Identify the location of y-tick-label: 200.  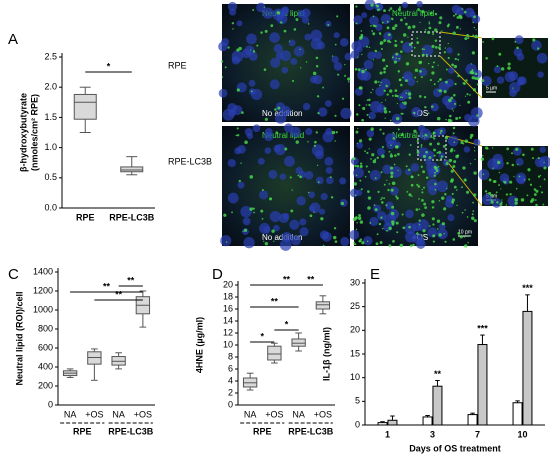
(45, 385).